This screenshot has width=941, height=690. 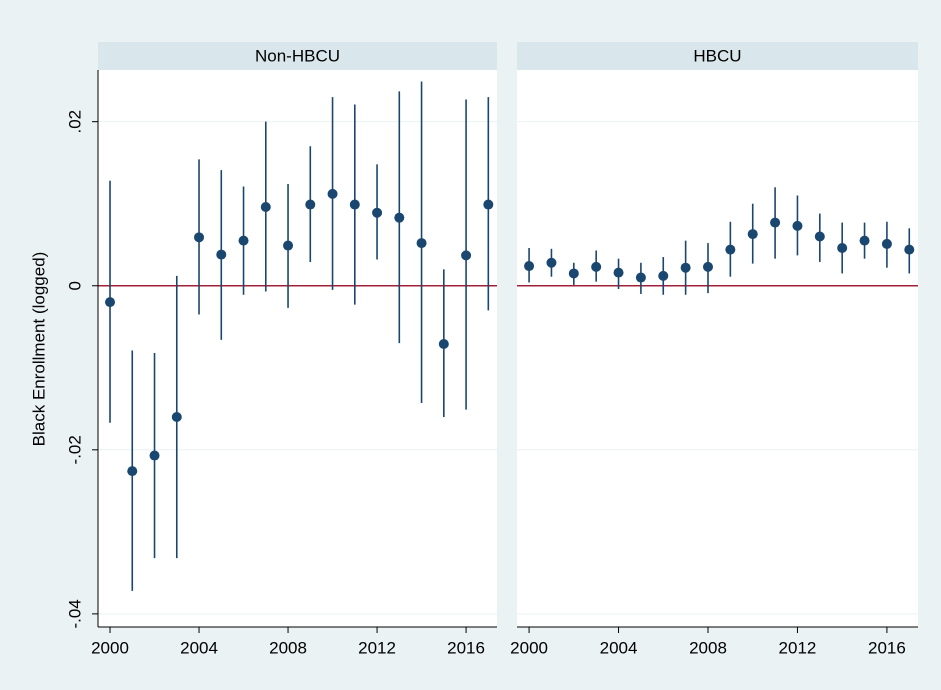 I want to click on panel-title: Non-HBCU, so click(x=297, y=55).